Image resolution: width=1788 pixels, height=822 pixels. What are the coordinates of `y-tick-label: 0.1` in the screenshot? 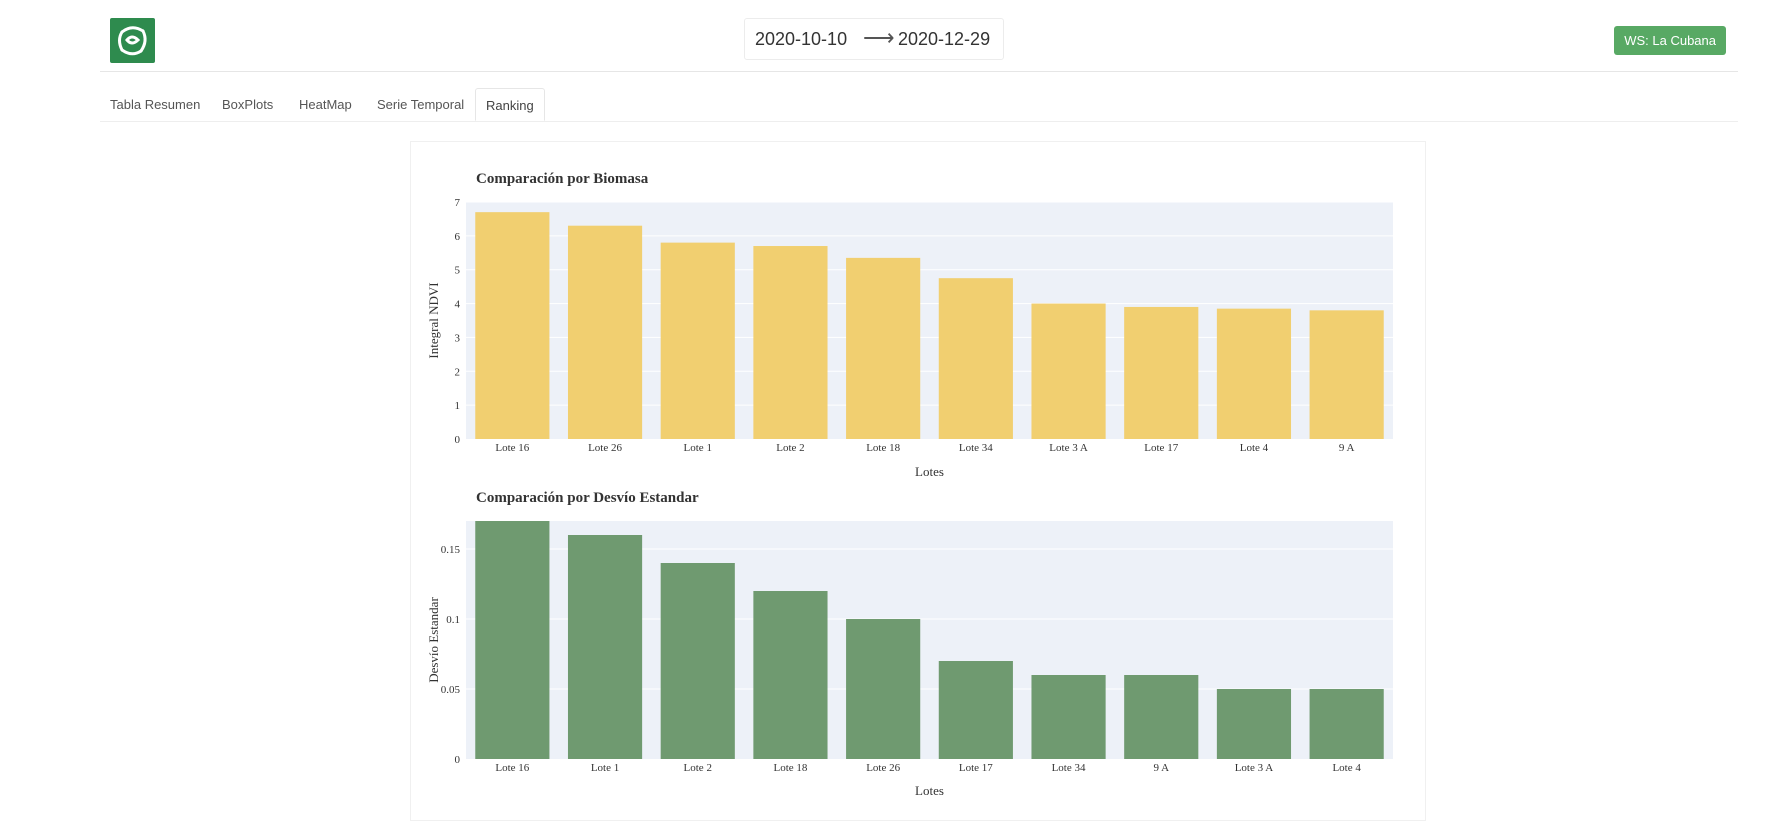 It's located at (453, 620).